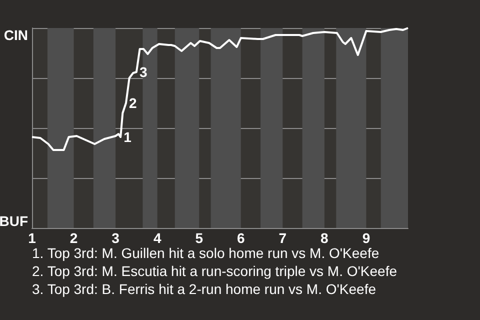  What do you see at coordinates (206, 253) in the screenshot?
I see `text: 1. Top 3rd: M. Guillen hit a solo home run vs M. O'Keefe` at bounding box center [206, 253].